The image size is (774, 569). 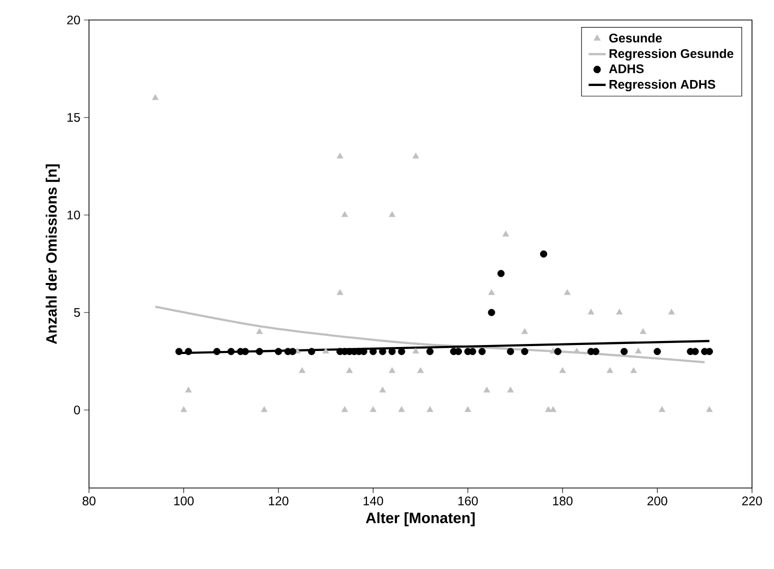 I want to click on legend-label: Regression Gesunde, so click(x=672, y=54).